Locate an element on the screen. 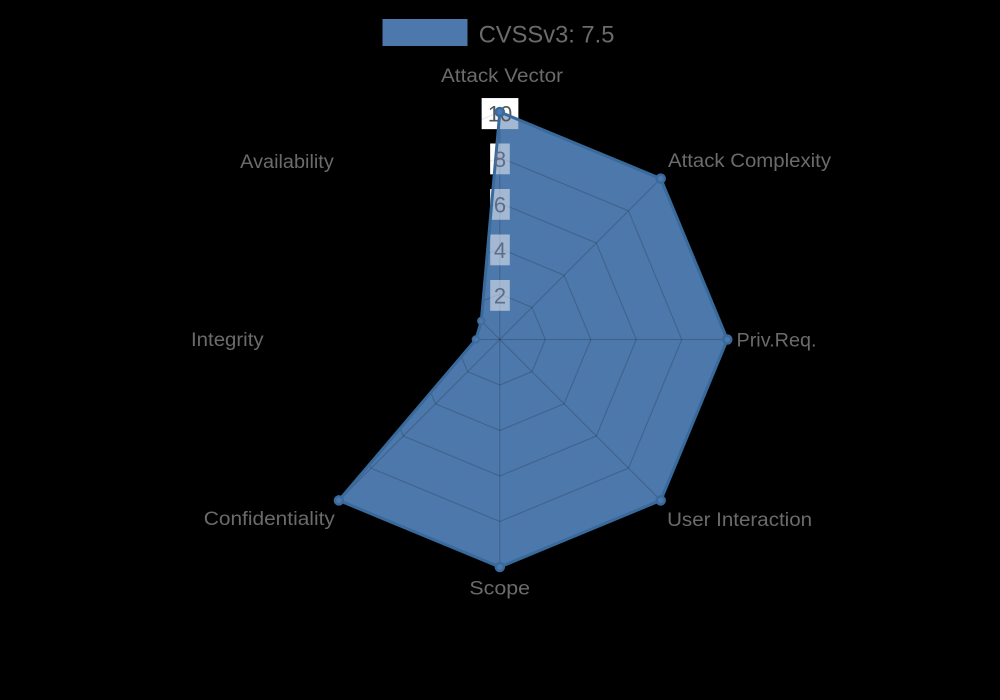 The height and width of the screenshot is (700, 1000). svg-text: Attack Vector is located at coordinates (502, 76).